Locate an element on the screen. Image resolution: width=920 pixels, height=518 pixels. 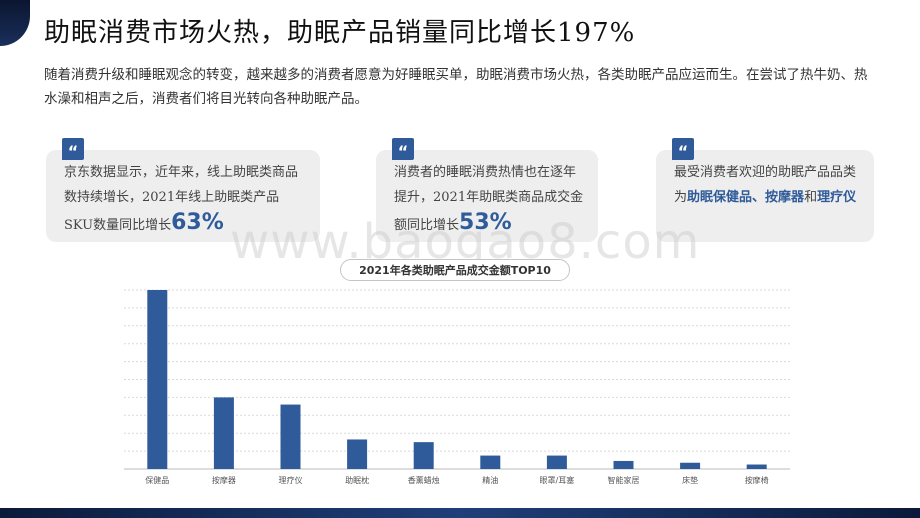
bottom-bar is located at coordinates (460, 513).